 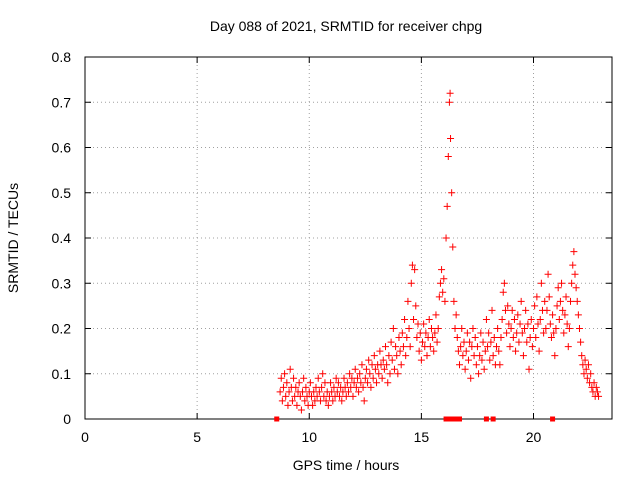 I want to click on y-tick-label: 0.7, so click(x=62, y=102).